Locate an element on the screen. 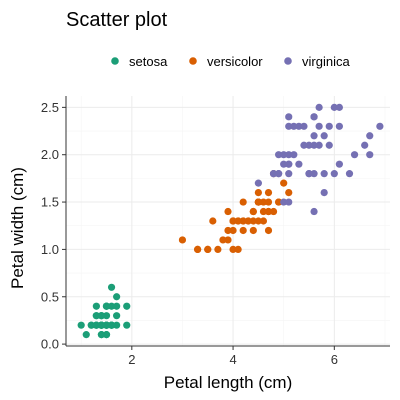 This screenshot has width=400, height=400. x-tick-label: 2 is located at coordinates (131, 359).